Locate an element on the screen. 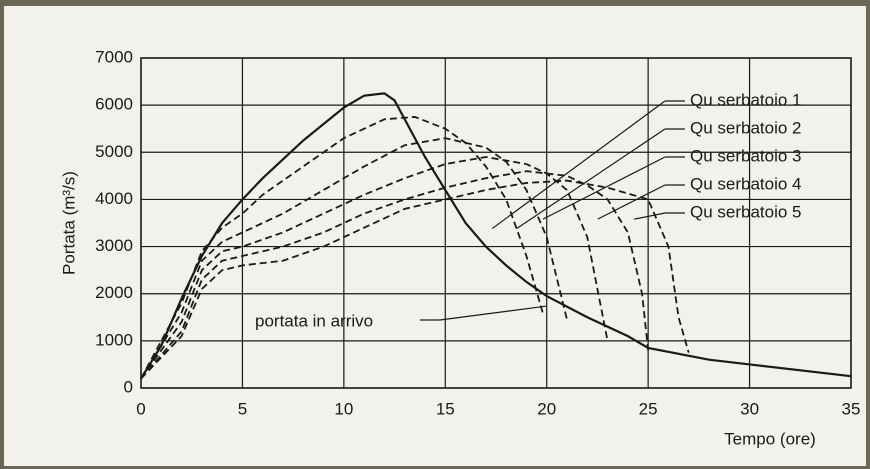 This screenshot has height=469, width=870. y-tick-label: 3000 is located at coordinates (114, 245).